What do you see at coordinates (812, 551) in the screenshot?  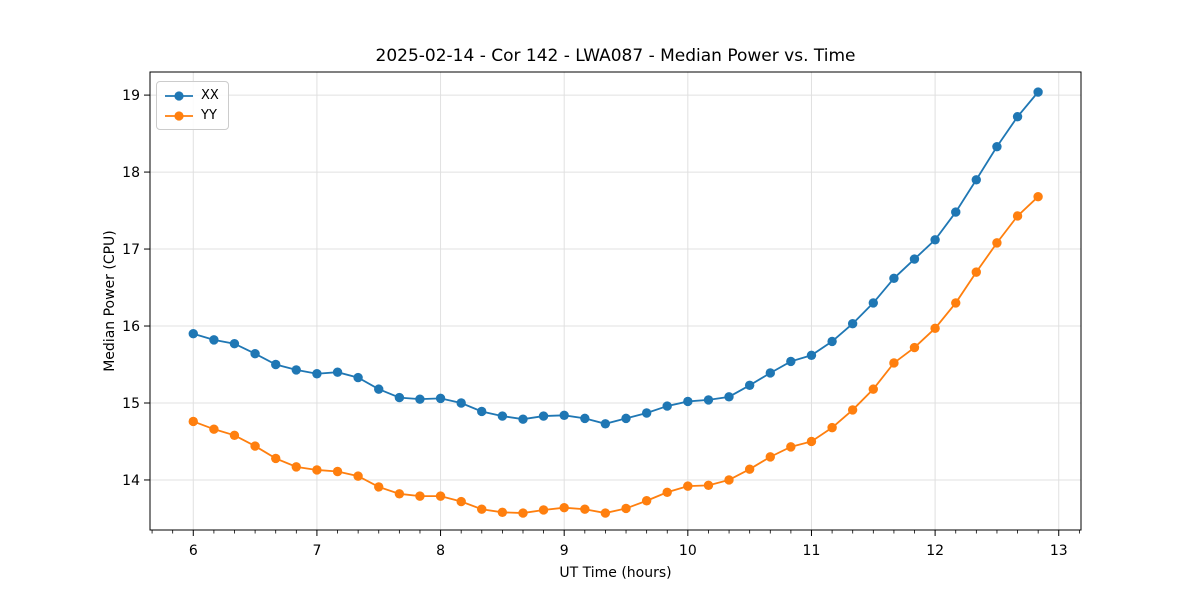 I see `x-tick-label: 11` at bounding box center [812, 551].